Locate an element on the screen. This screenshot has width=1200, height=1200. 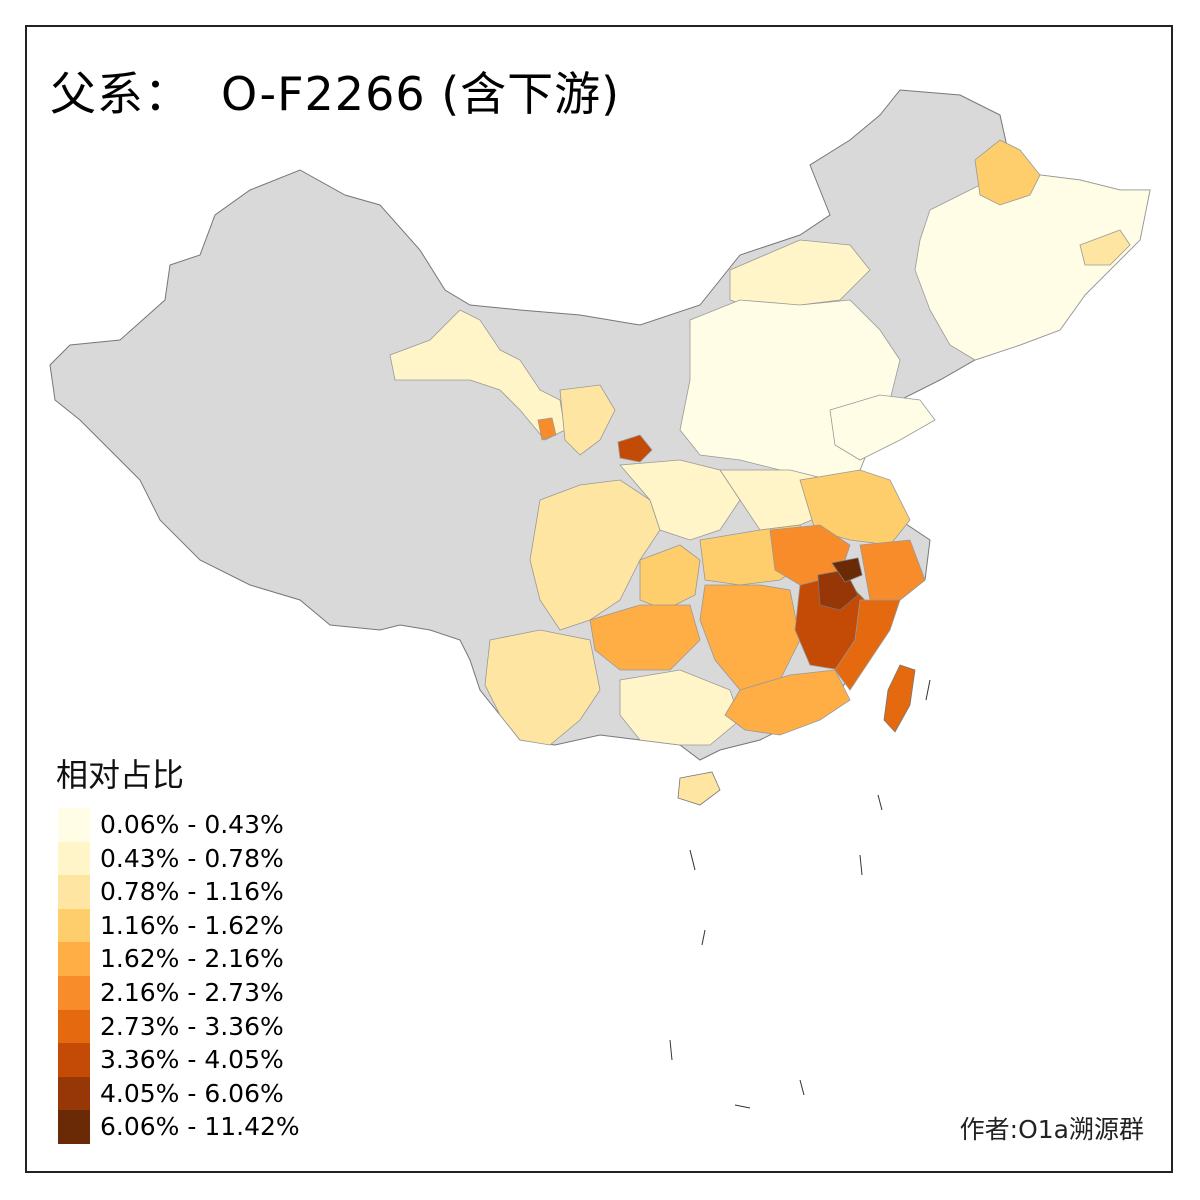
region-yunnan is located at coordinates (542, 687).